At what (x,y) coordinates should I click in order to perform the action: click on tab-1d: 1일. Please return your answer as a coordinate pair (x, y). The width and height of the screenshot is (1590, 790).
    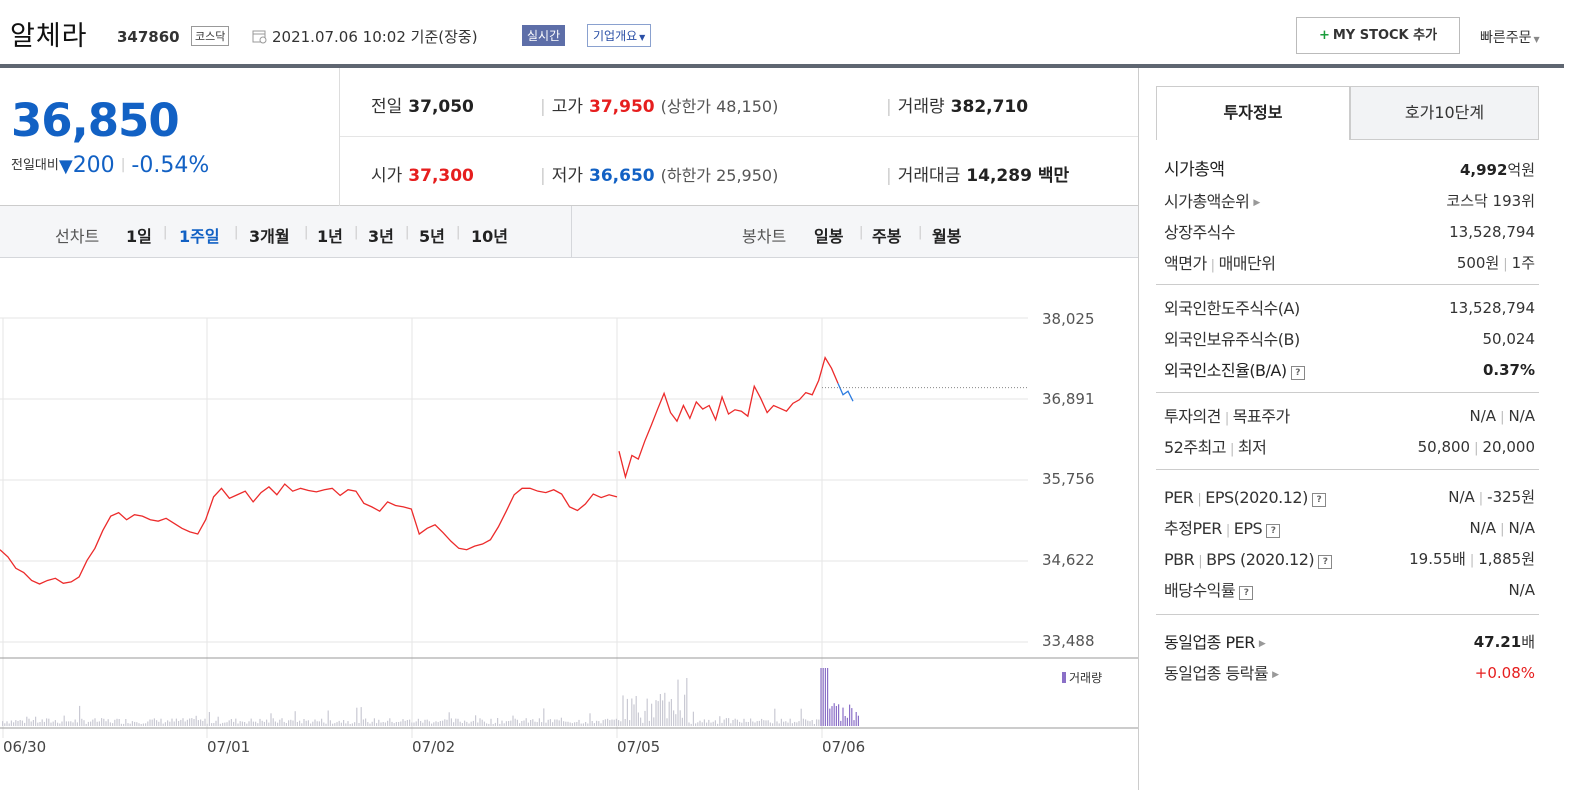
    Looking at the image, I should click on (139, 236).